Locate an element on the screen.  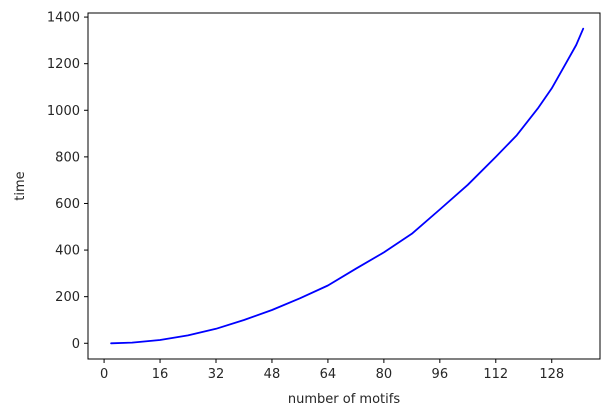
x-tick-label: 80 is located at coordinates (384, 374).